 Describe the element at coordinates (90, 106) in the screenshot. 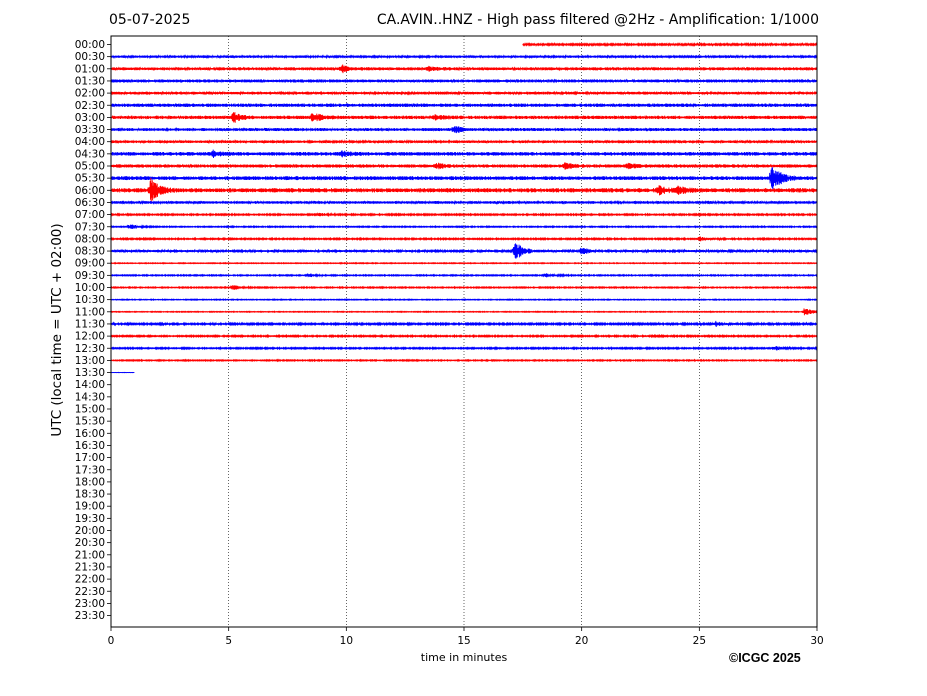

I see `y-tick-label: 02:30` at that location.